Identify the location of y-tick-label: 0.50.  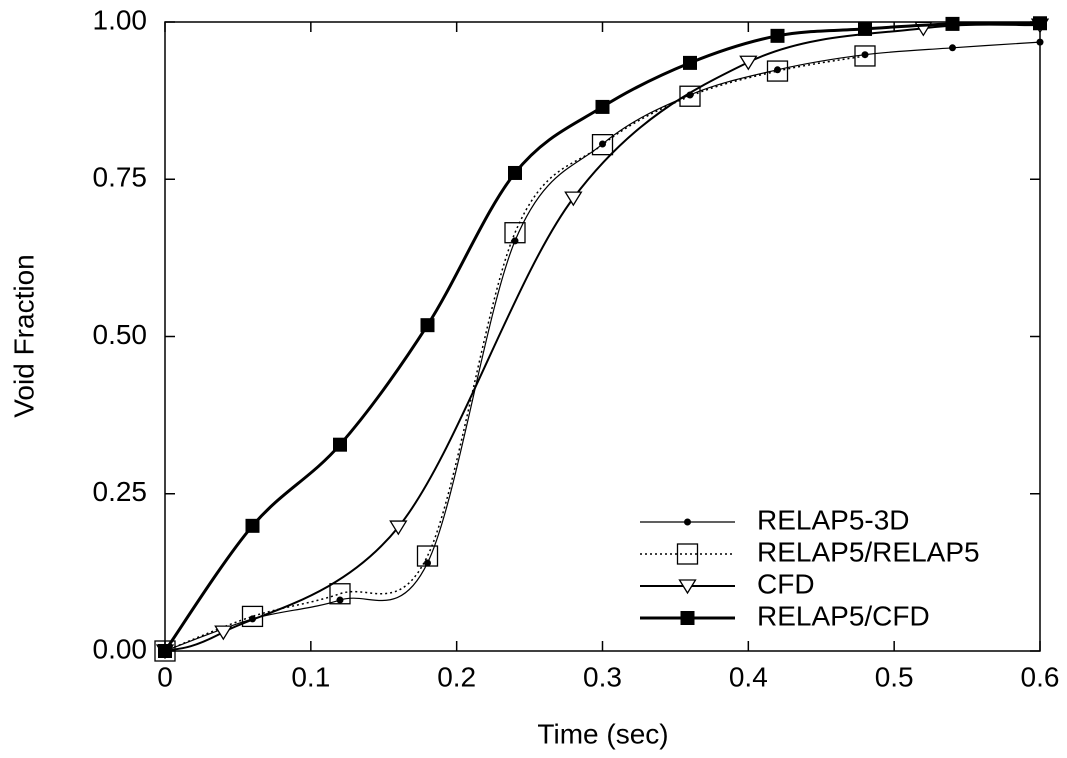
(120, 334).